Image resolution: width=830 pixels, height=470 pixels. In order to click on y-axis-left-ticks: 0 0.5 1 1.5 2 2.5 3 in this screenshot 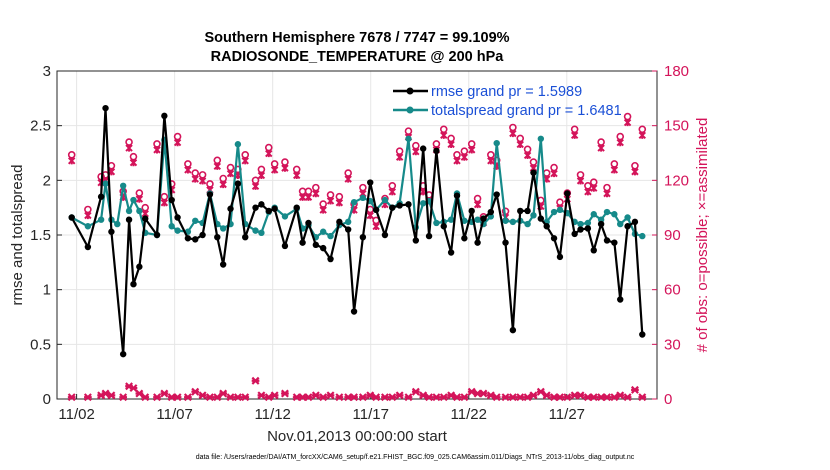, I will do `click(46, 235)`.